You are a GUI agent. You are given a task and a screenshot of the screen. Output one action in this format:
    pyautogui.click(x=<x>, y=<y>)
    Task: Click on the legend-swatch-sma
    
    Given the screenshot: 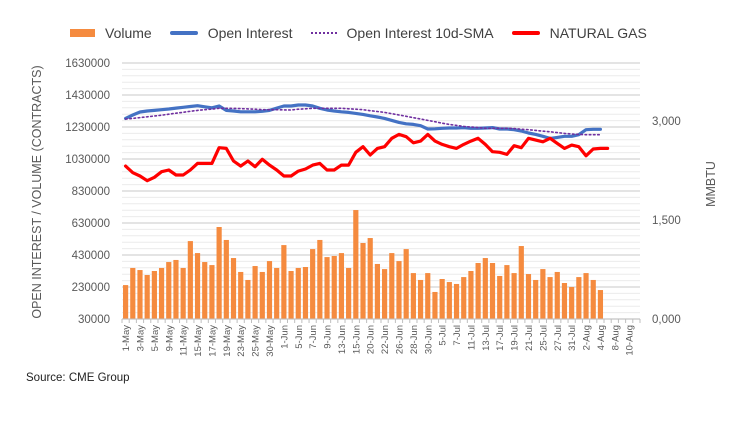 What is the action you would take?
    pyautogui.click(x=323, y=33)
    